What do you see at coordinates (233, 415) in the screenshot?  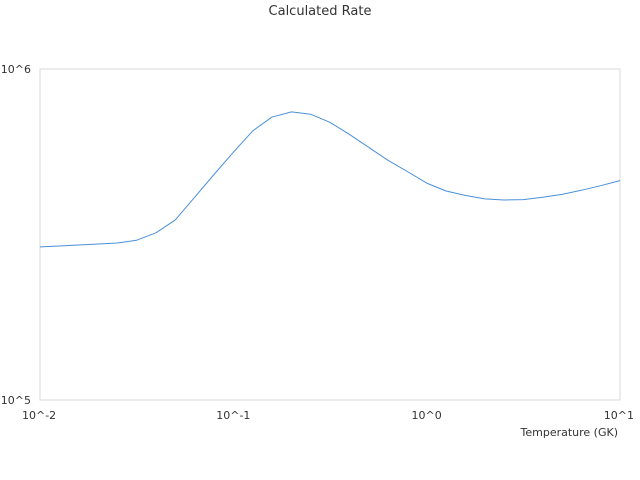 I see `x-tick-label: 10^-1` at bounding box center [233, 415].